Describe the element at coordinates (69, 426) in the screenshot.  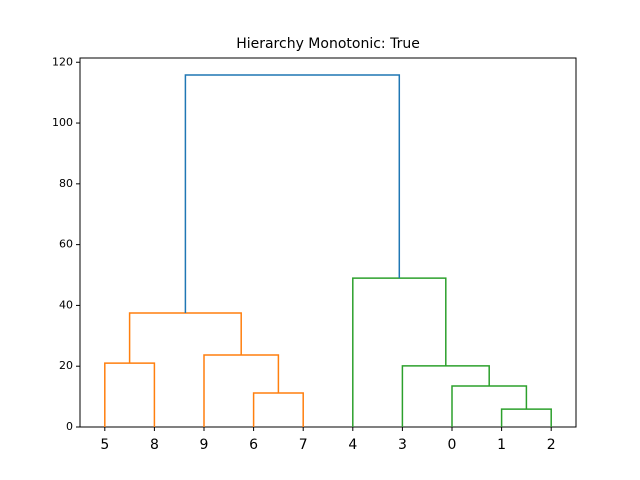
I see `y-tick-label: 0` at that location.